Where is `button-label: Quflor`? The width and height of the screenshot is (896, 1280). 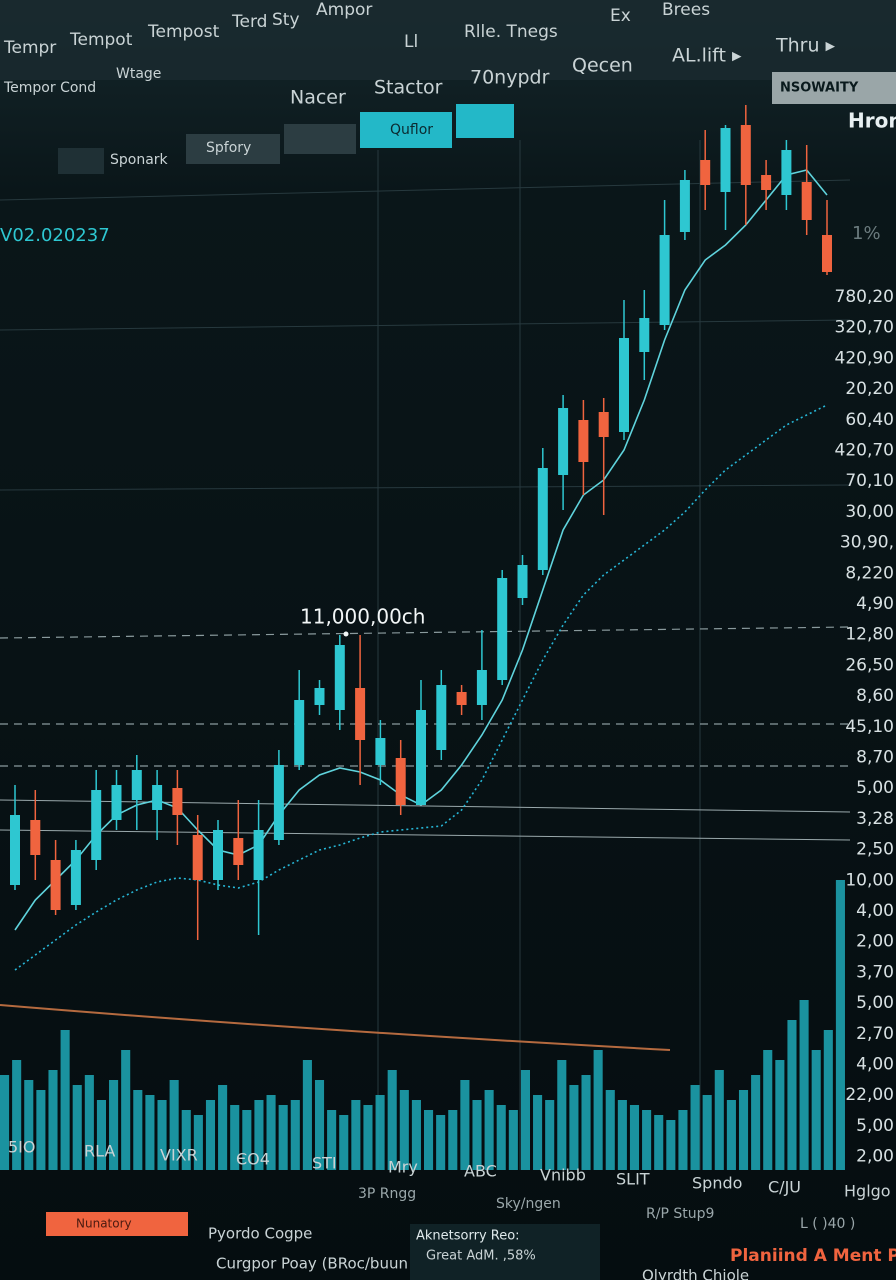 button-label: Quflor is located at coordinates (411, 130).